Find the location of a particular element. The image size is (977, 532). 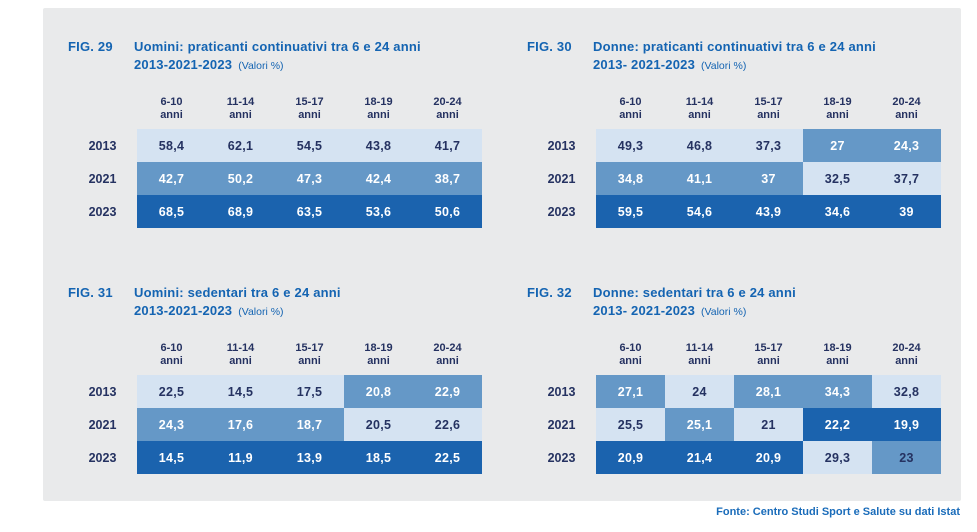

table-cell: 27,1 is located at coordinates (630, 391).